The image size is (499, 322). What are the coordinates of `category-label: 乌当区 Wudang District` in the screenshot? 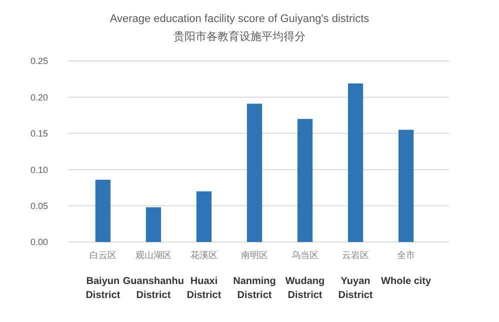 It's located at (305, 275).